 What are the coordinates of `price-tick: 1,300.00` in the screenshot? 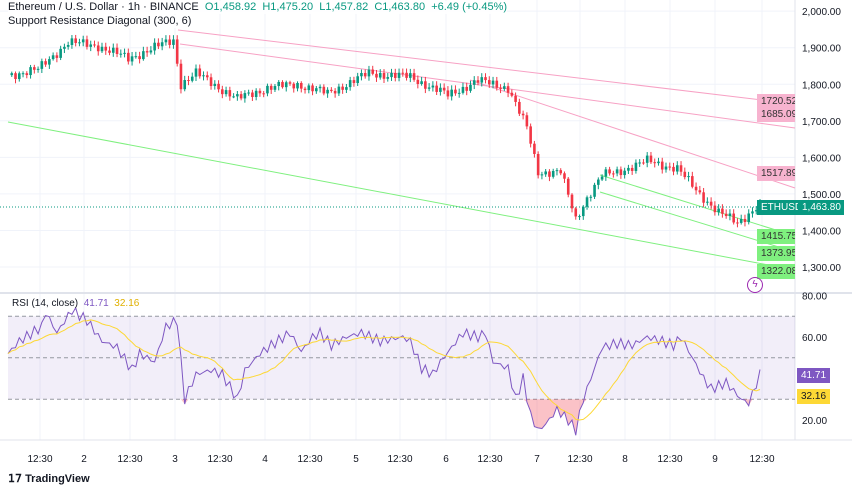 It's located at (821, 268).